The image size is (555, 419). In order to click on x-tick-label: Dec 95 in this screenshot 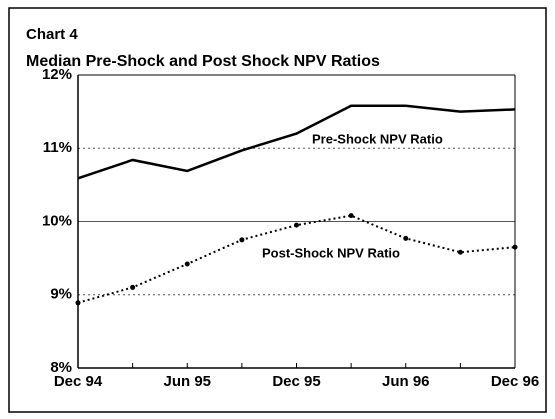, I will do `click(296, 381)`.